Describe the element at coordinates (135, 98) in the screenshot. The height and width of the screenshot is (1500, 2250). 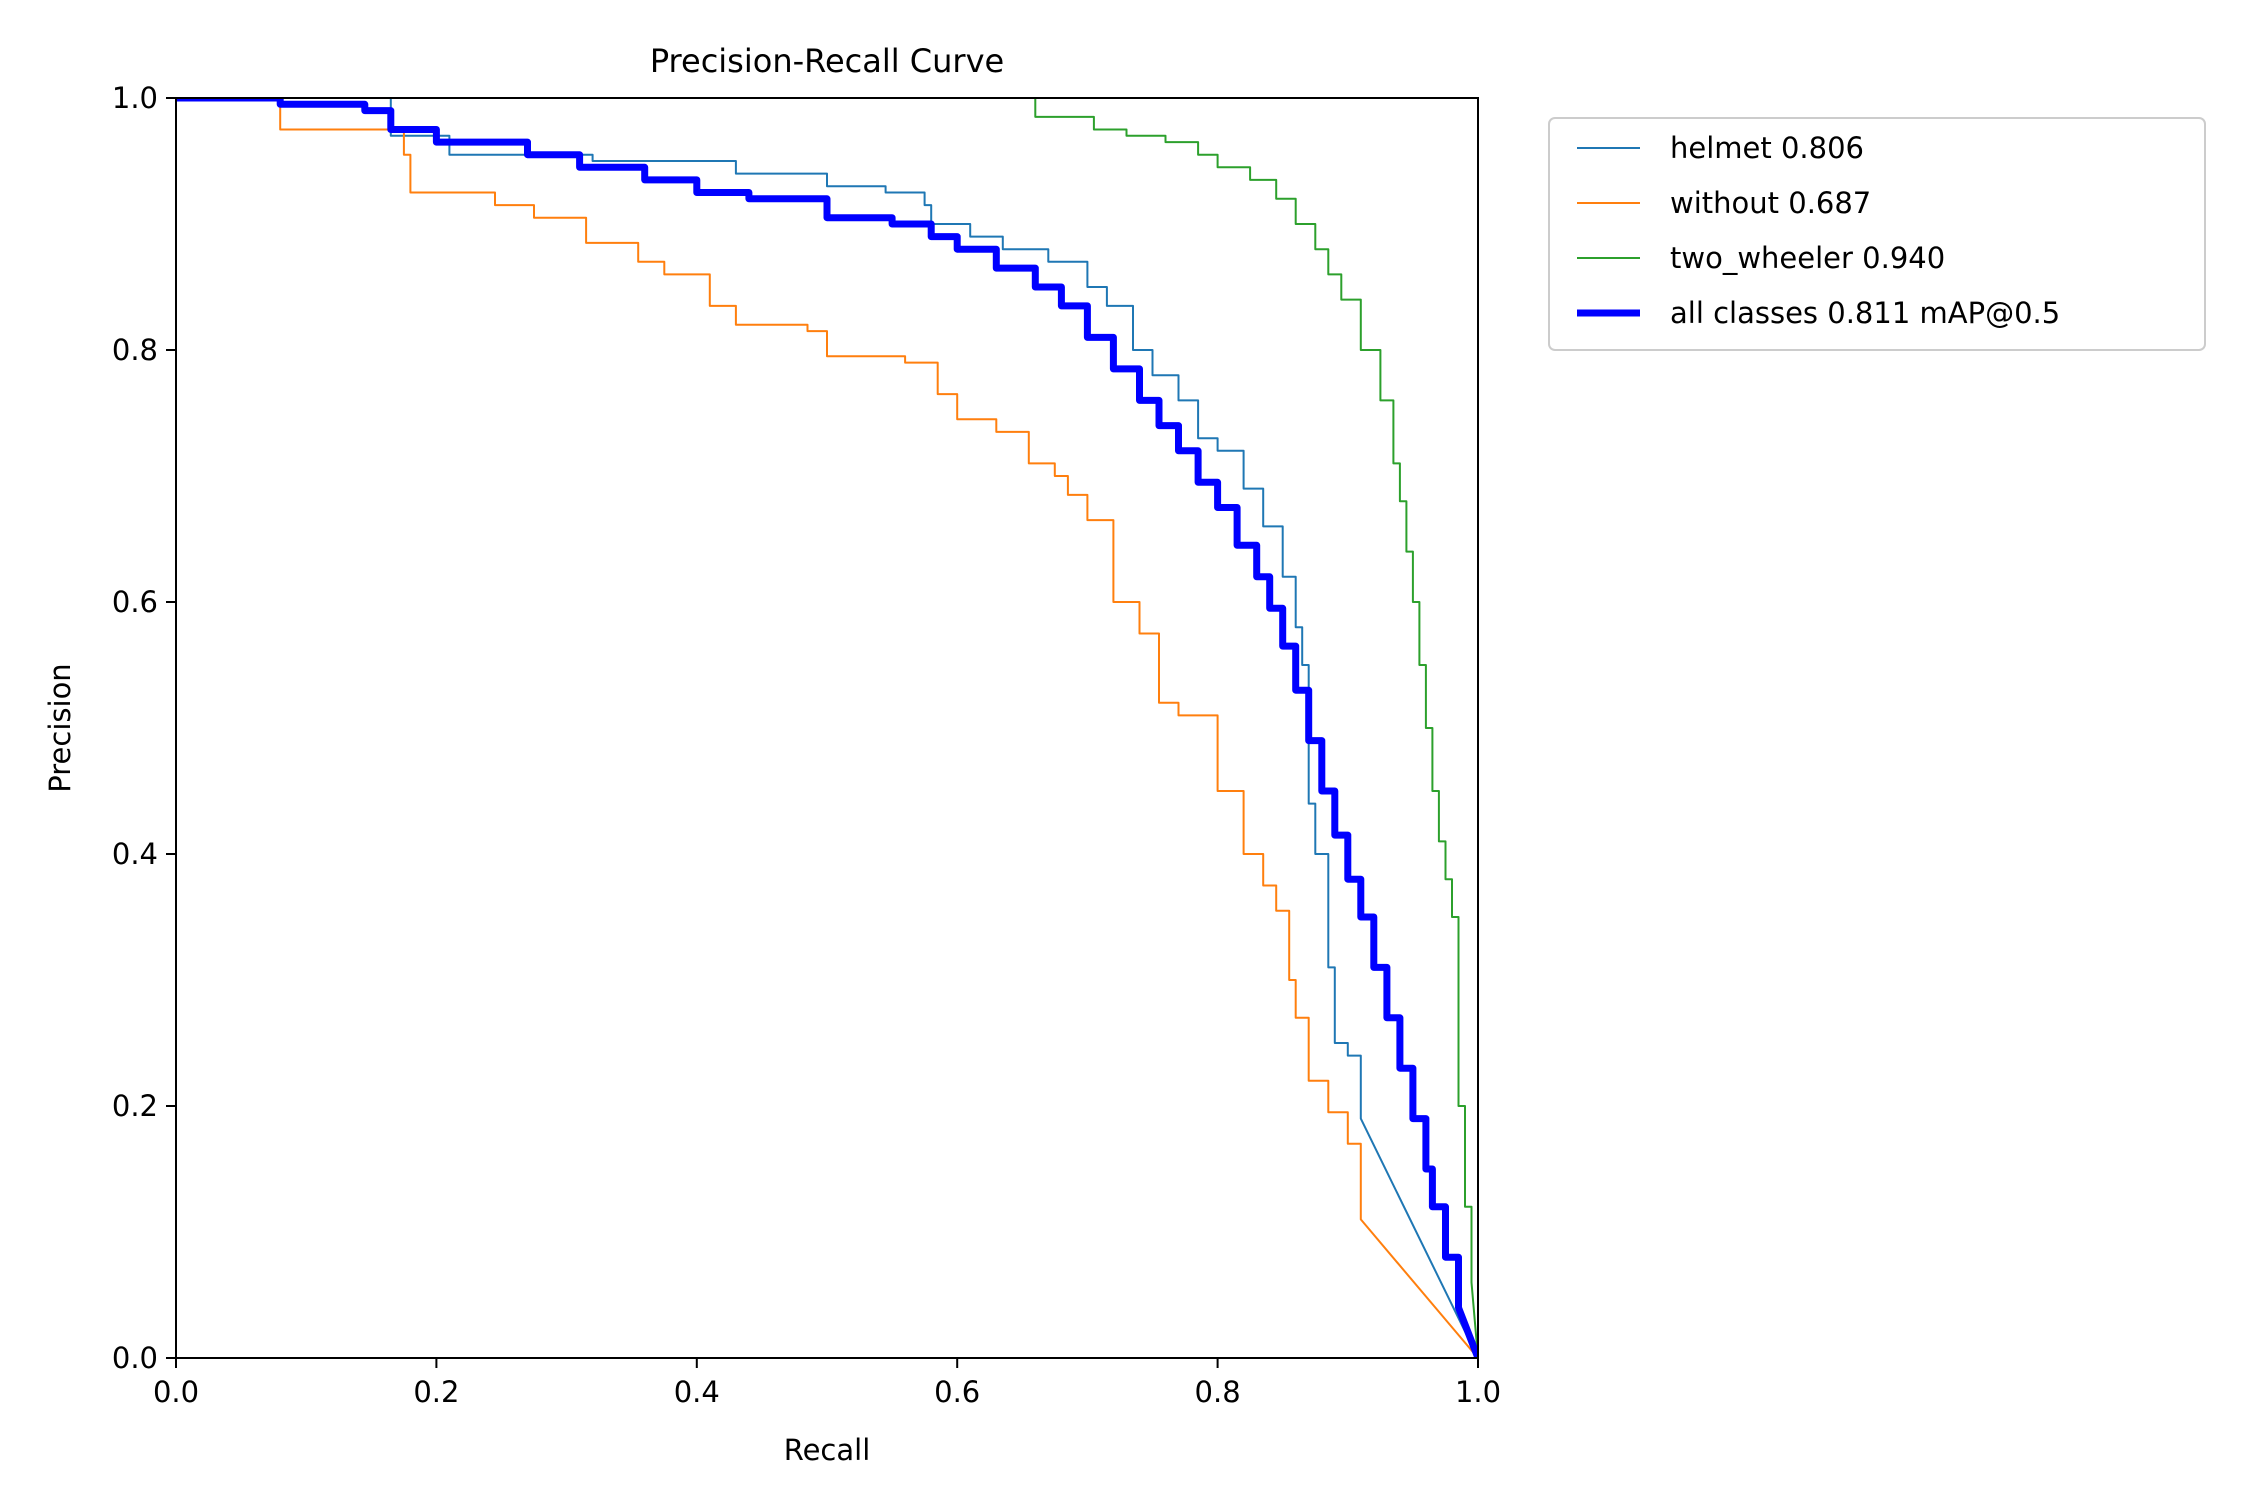
I see `y-tick-label: 1.0` at that location.